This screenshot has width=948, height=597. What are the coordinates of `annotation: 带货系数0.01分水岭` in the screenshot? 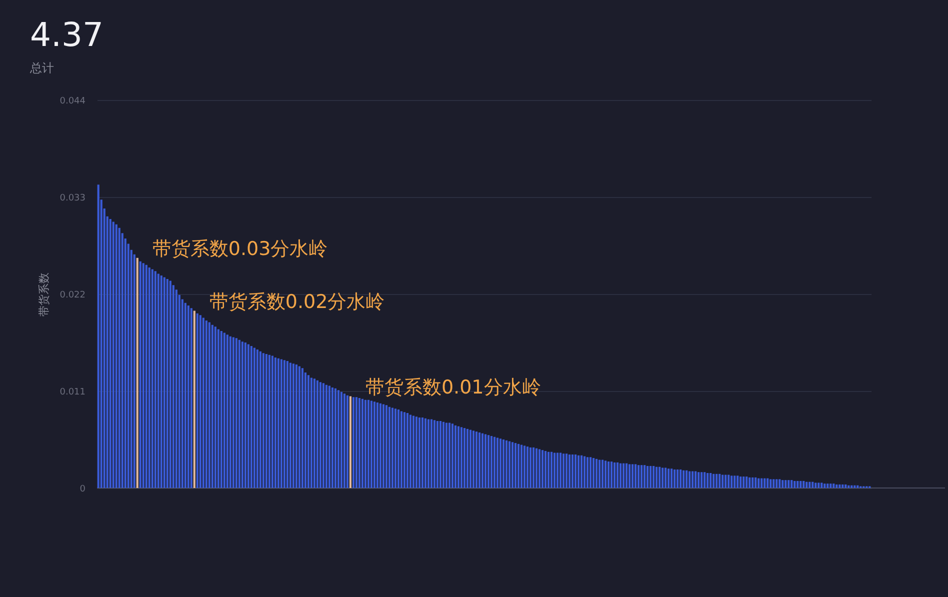 It's located at (453, 387).